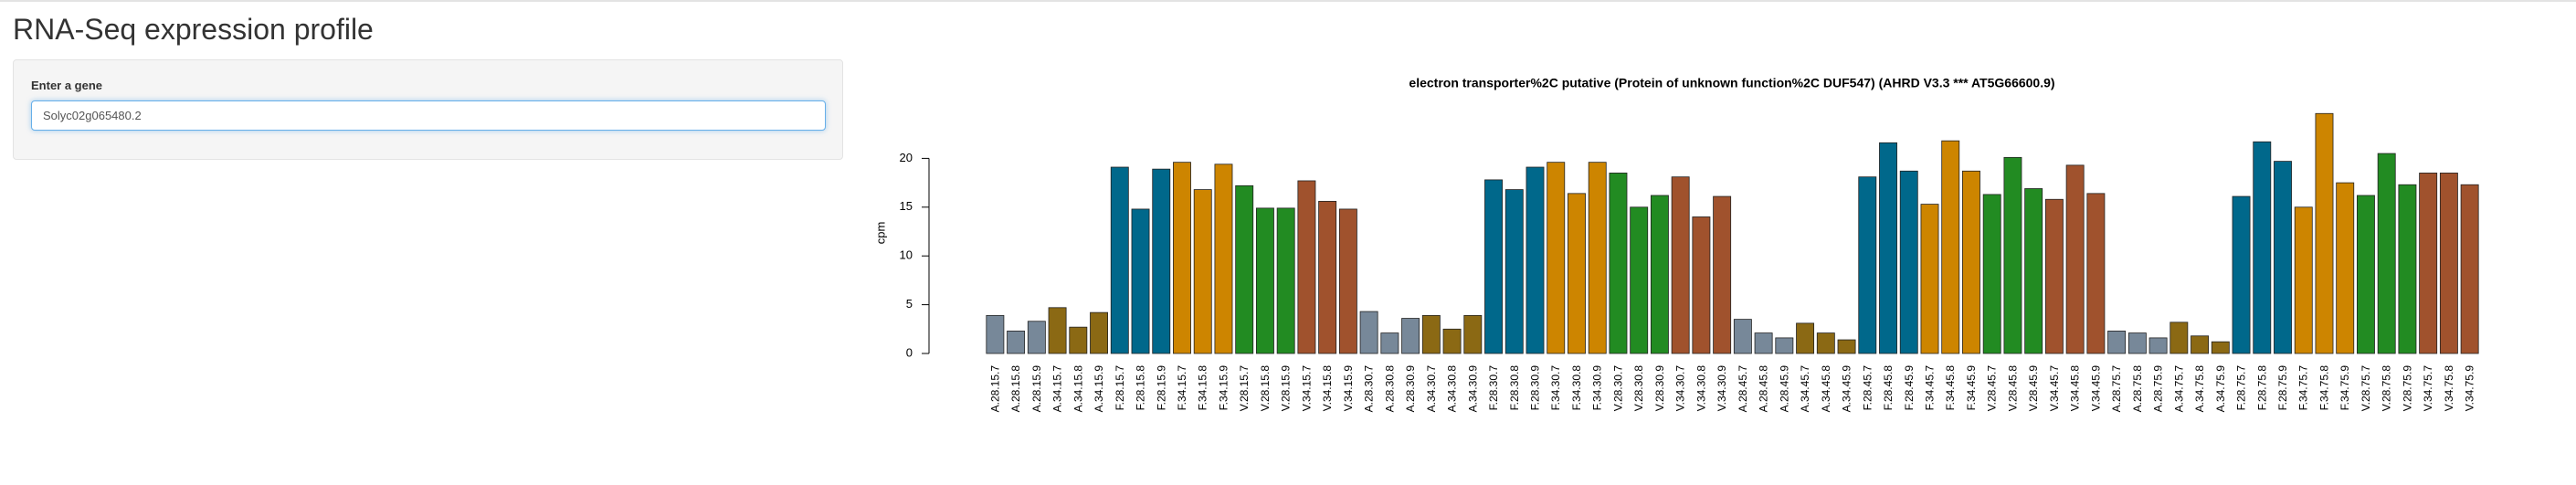 Image resolution: width=2576 pixels, height=485 pixels. Describe the element at coordinates (909, 304) in the screenshot. I see `y-tick-label: 5` at that location.